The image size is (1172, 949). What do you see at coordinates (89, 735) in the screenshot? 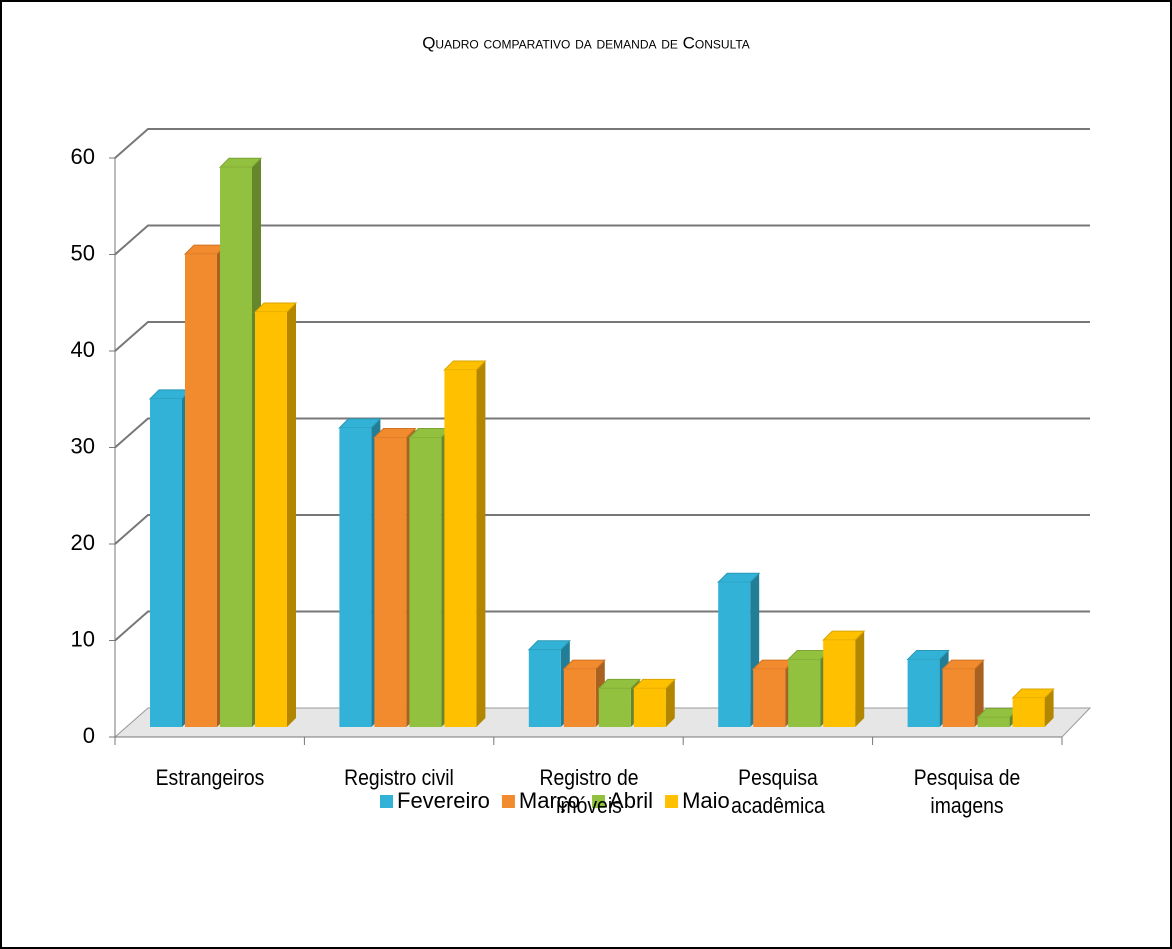
I see `y-tick-label: 0` at bounding box center [89, 735].